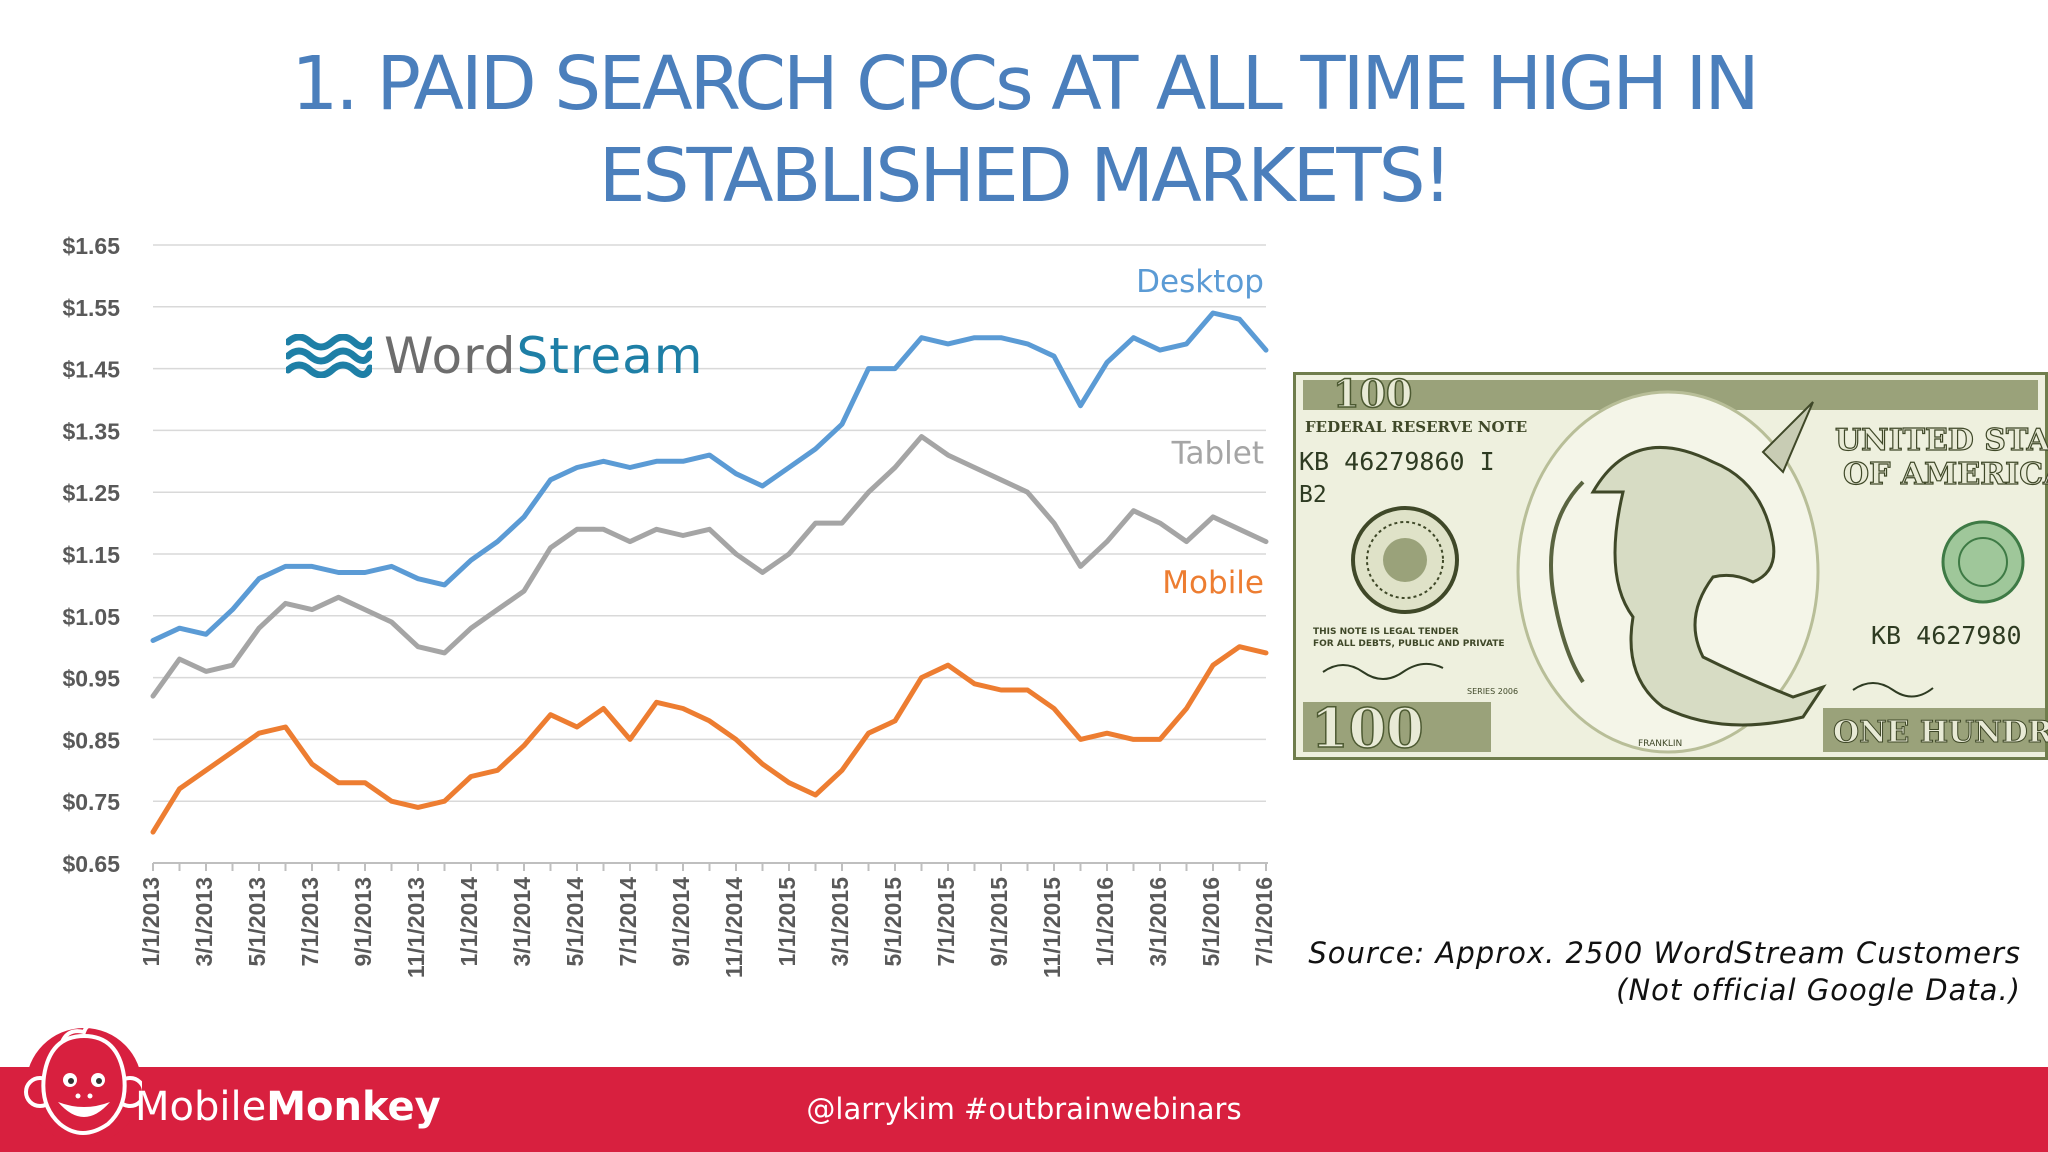 The width and height of the screenshot is (2048, 1152). I want to click on x-tick-label: 7/1/2015, so click(946, 922).